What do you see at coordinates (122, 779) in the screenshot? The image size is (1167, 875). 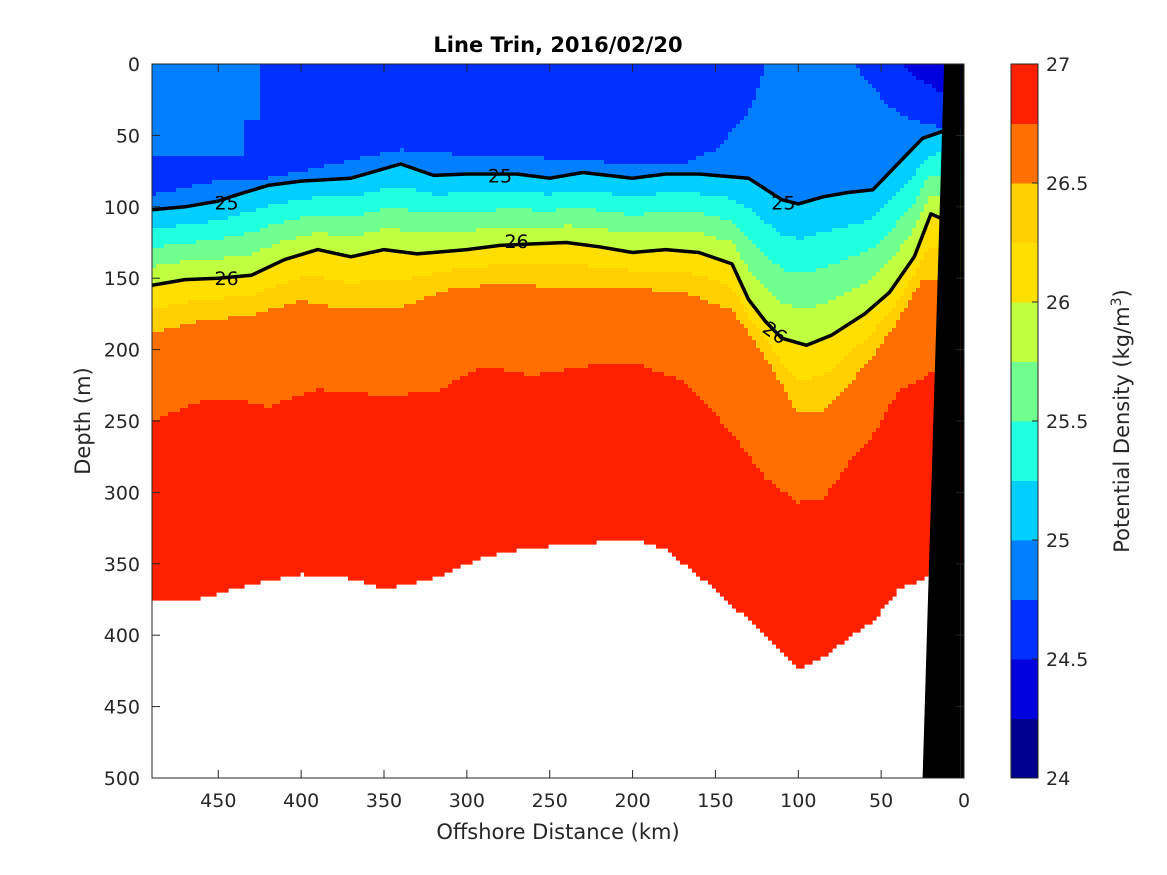 I see `y-tick-label: 500` at bounding box center [122, 779].